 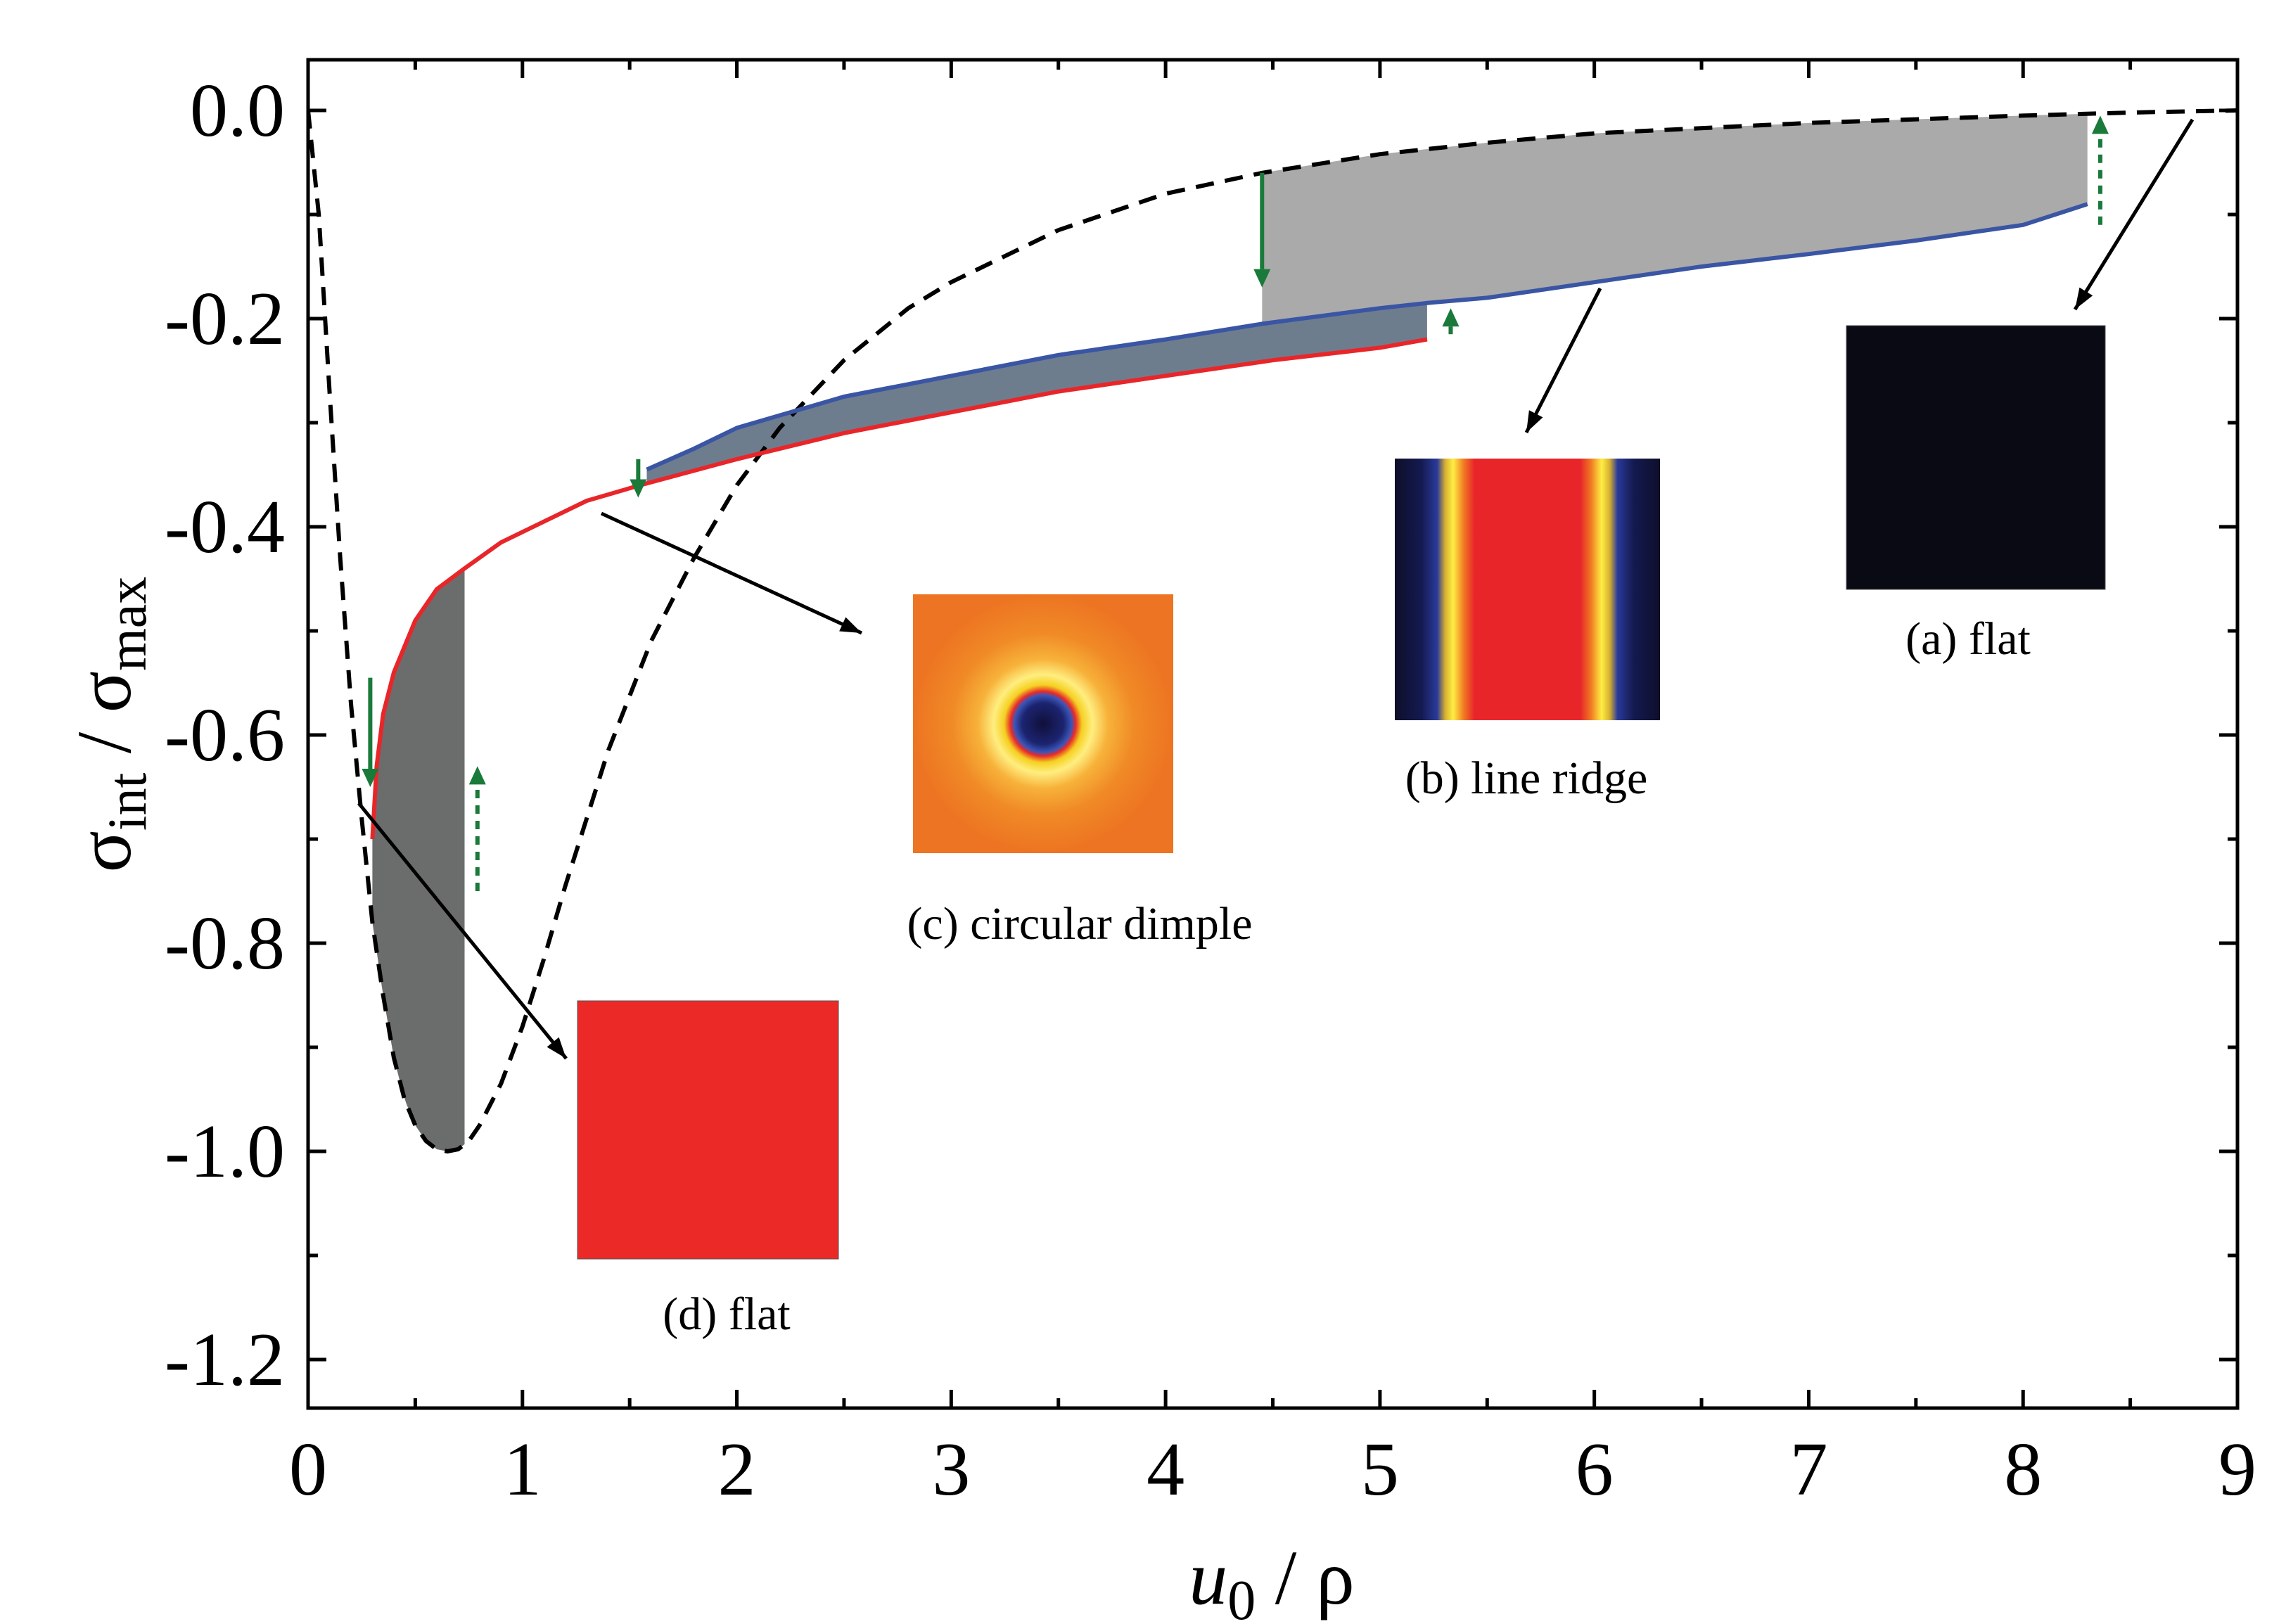 I want to click on x-tick-label: 3, so click(x=951, y=1469).